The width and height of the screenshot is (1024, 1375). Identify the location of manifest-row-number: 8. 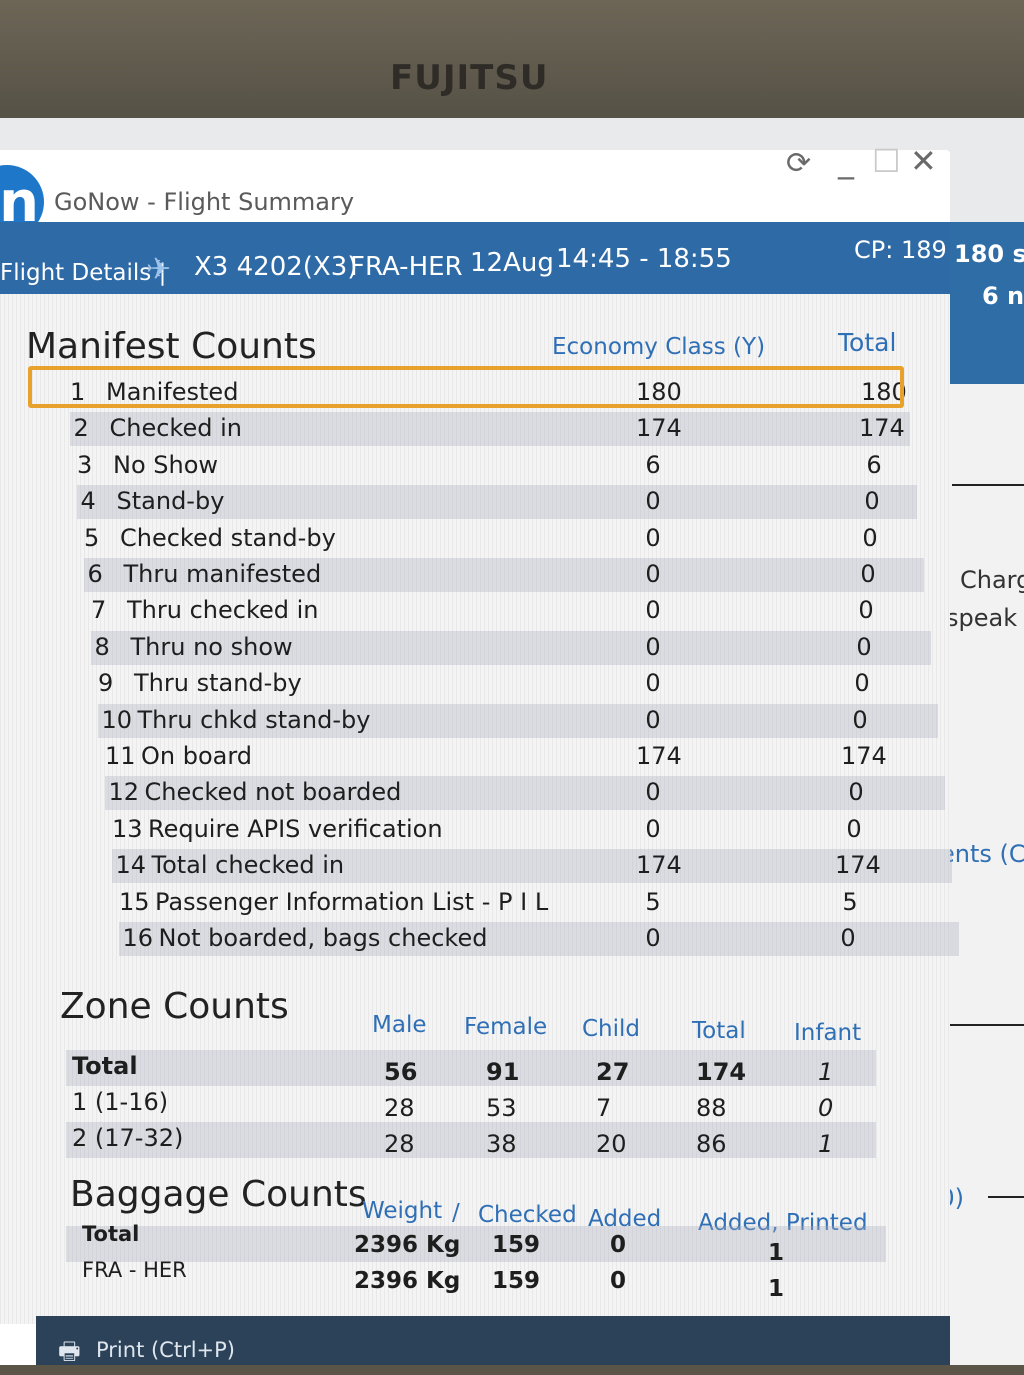
(102, 646).